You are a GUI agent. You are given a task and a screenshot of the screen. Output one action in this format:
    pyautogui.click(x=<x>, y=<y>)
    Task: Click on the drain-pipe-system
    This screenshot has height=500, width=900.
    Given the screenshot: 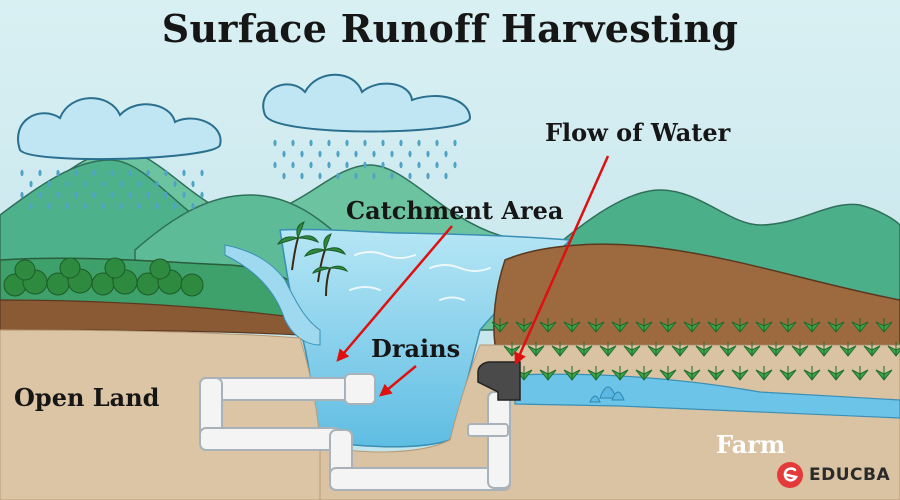 What is the action you would take?
    pyautogui.click(x=355, y=432)
    